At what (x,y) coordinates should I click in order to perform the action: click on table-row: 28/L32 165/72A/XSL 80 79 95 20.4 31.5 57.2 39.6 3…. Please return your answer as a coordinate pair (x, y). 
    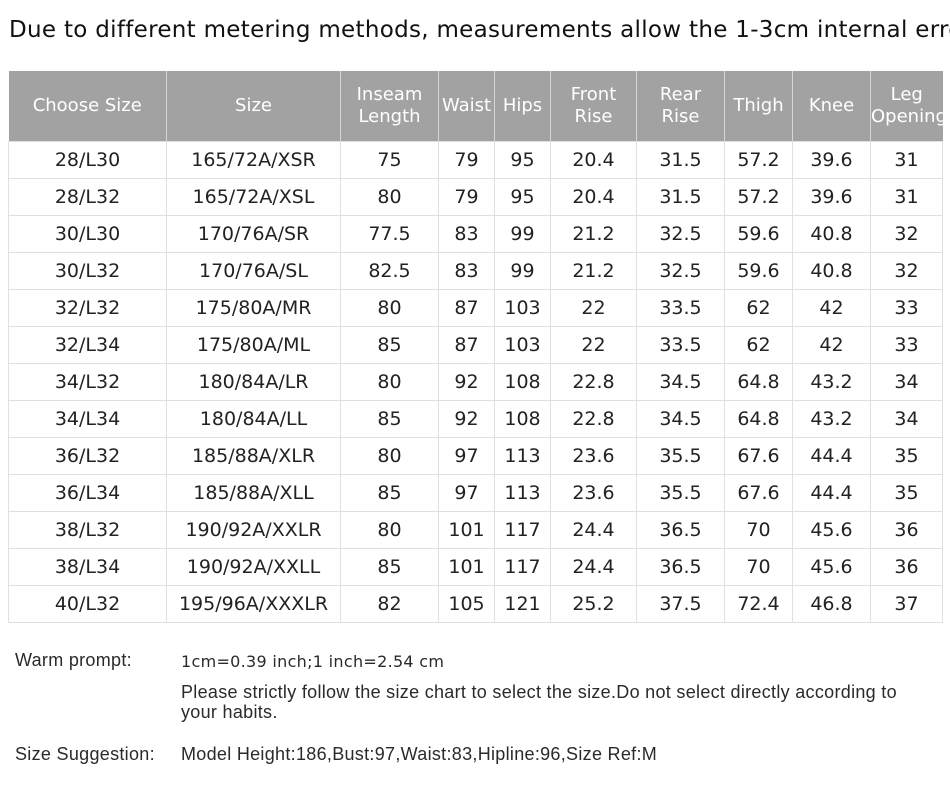
    Looking at the image, I should click on (475, 197).